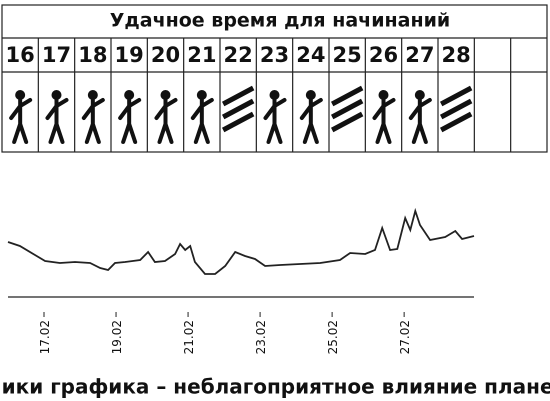 This screenshot has height=401, width=550. What do you see at coordinates (333, 337) in the screenshot?
I see `x-tick-label: 25.02` at bounding box center [333, 337].